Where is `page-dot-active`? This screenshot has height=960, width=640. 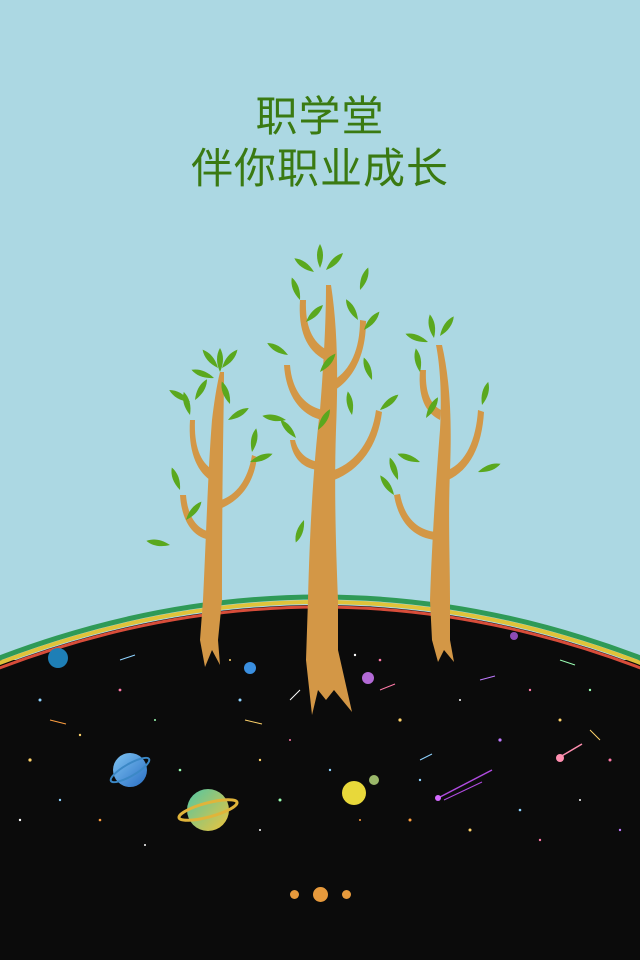
page-dot-active is located at coordinates (320, 894).